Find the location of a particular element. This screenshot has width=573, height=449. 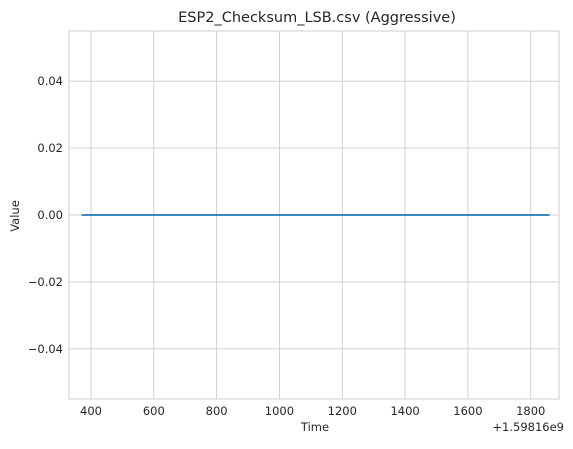

x-tick-label: 1200 is located at coordinates (342, 411).